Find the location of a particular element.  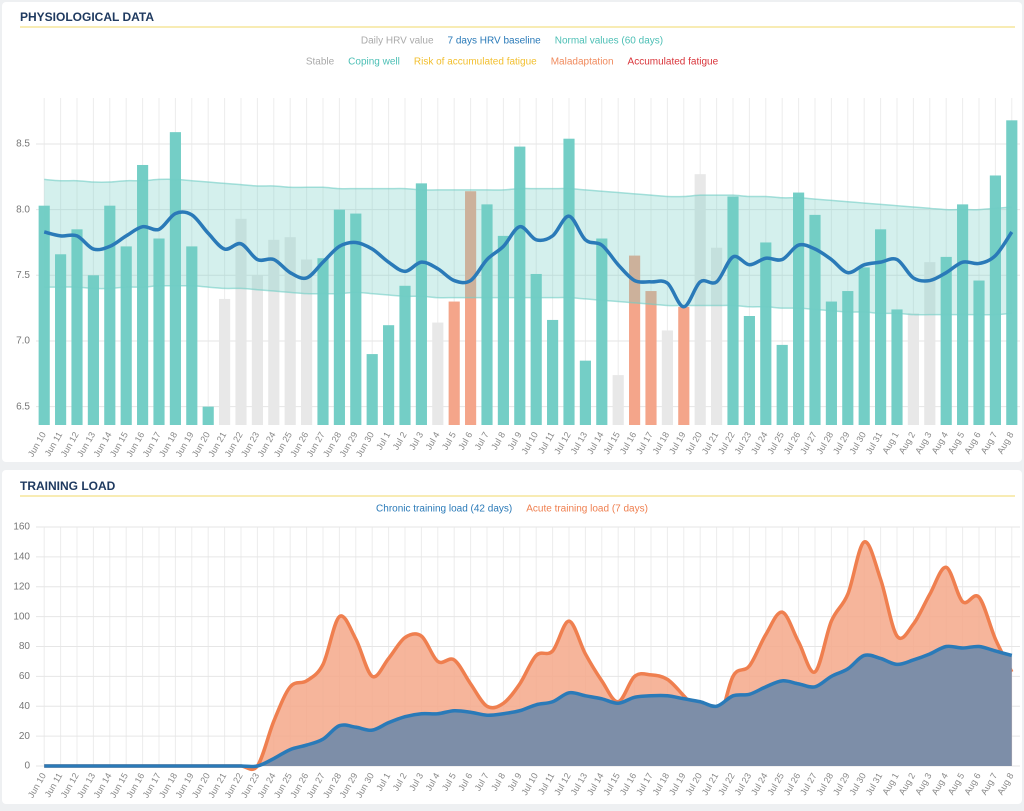

legend-entry: Stable is located at coordinates (320, 62).